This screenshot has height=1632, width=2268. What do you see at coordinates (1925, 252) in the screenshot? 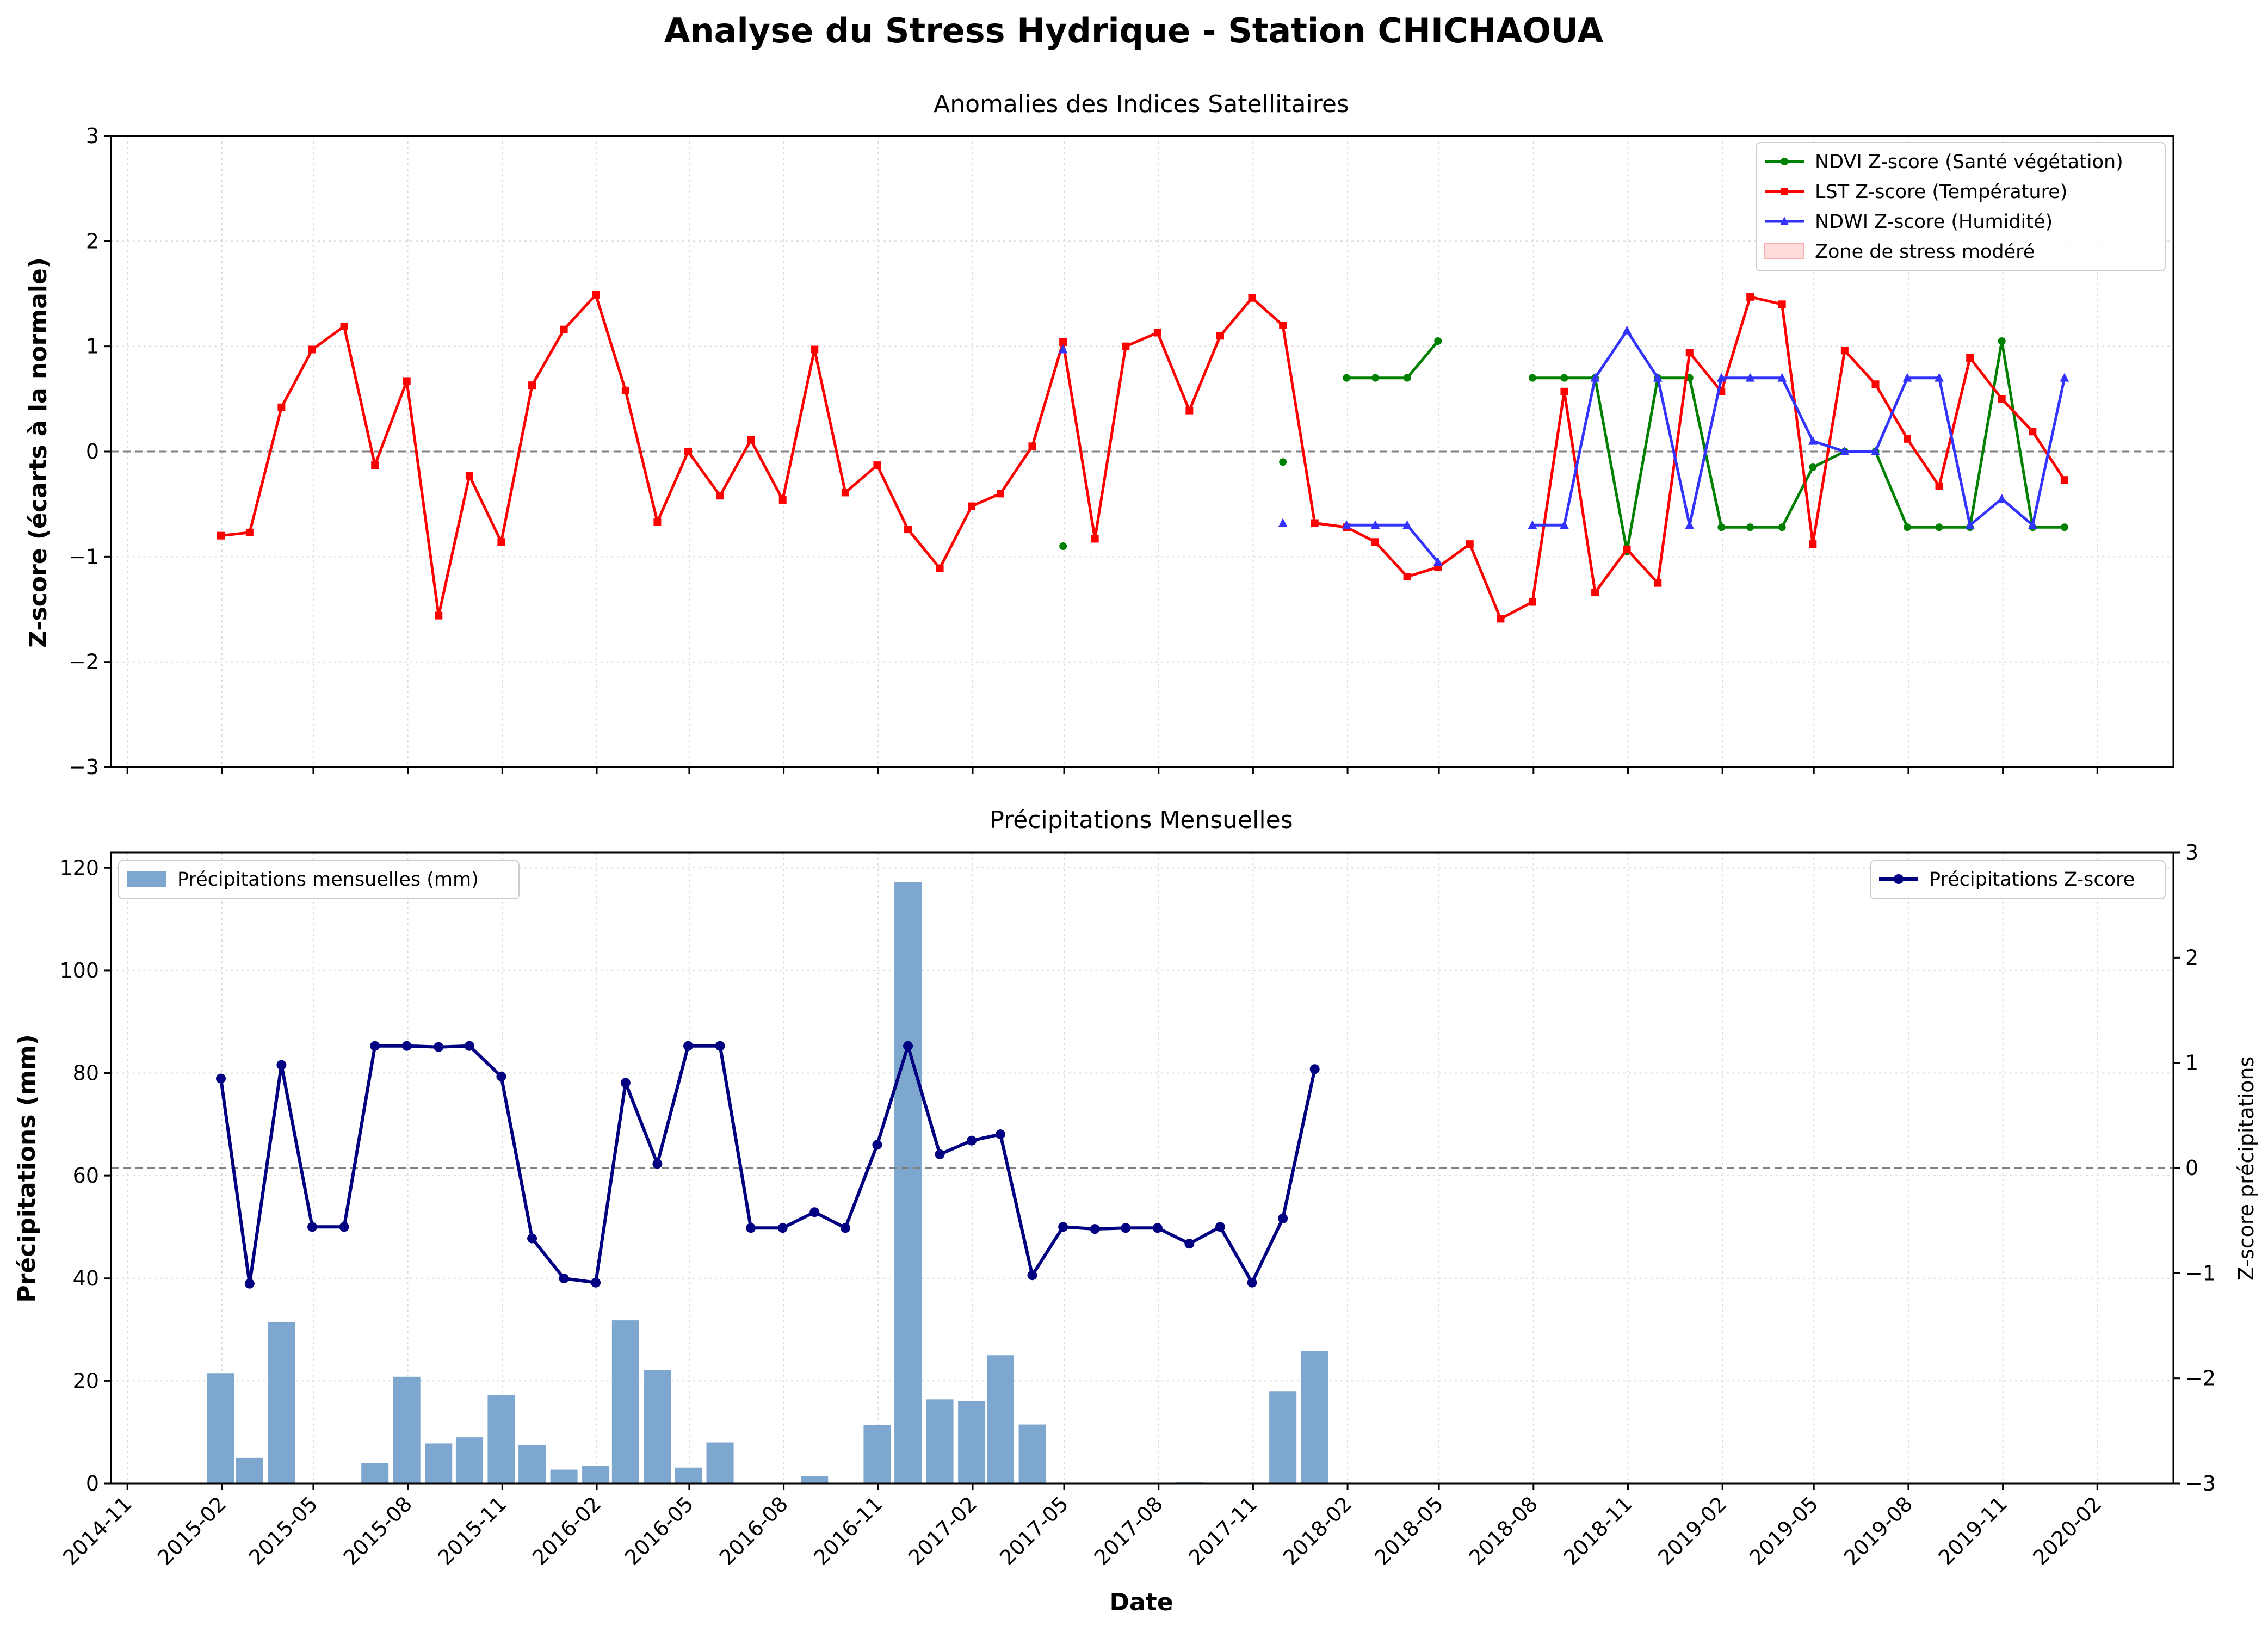
I see `legend-label: Zone de stress modéré` at bounding box center [1925, 252].